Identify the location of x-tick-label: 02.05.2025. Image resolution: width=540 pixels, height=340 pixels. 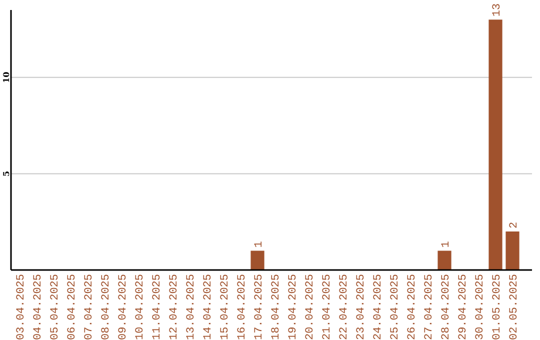
(514, 307).